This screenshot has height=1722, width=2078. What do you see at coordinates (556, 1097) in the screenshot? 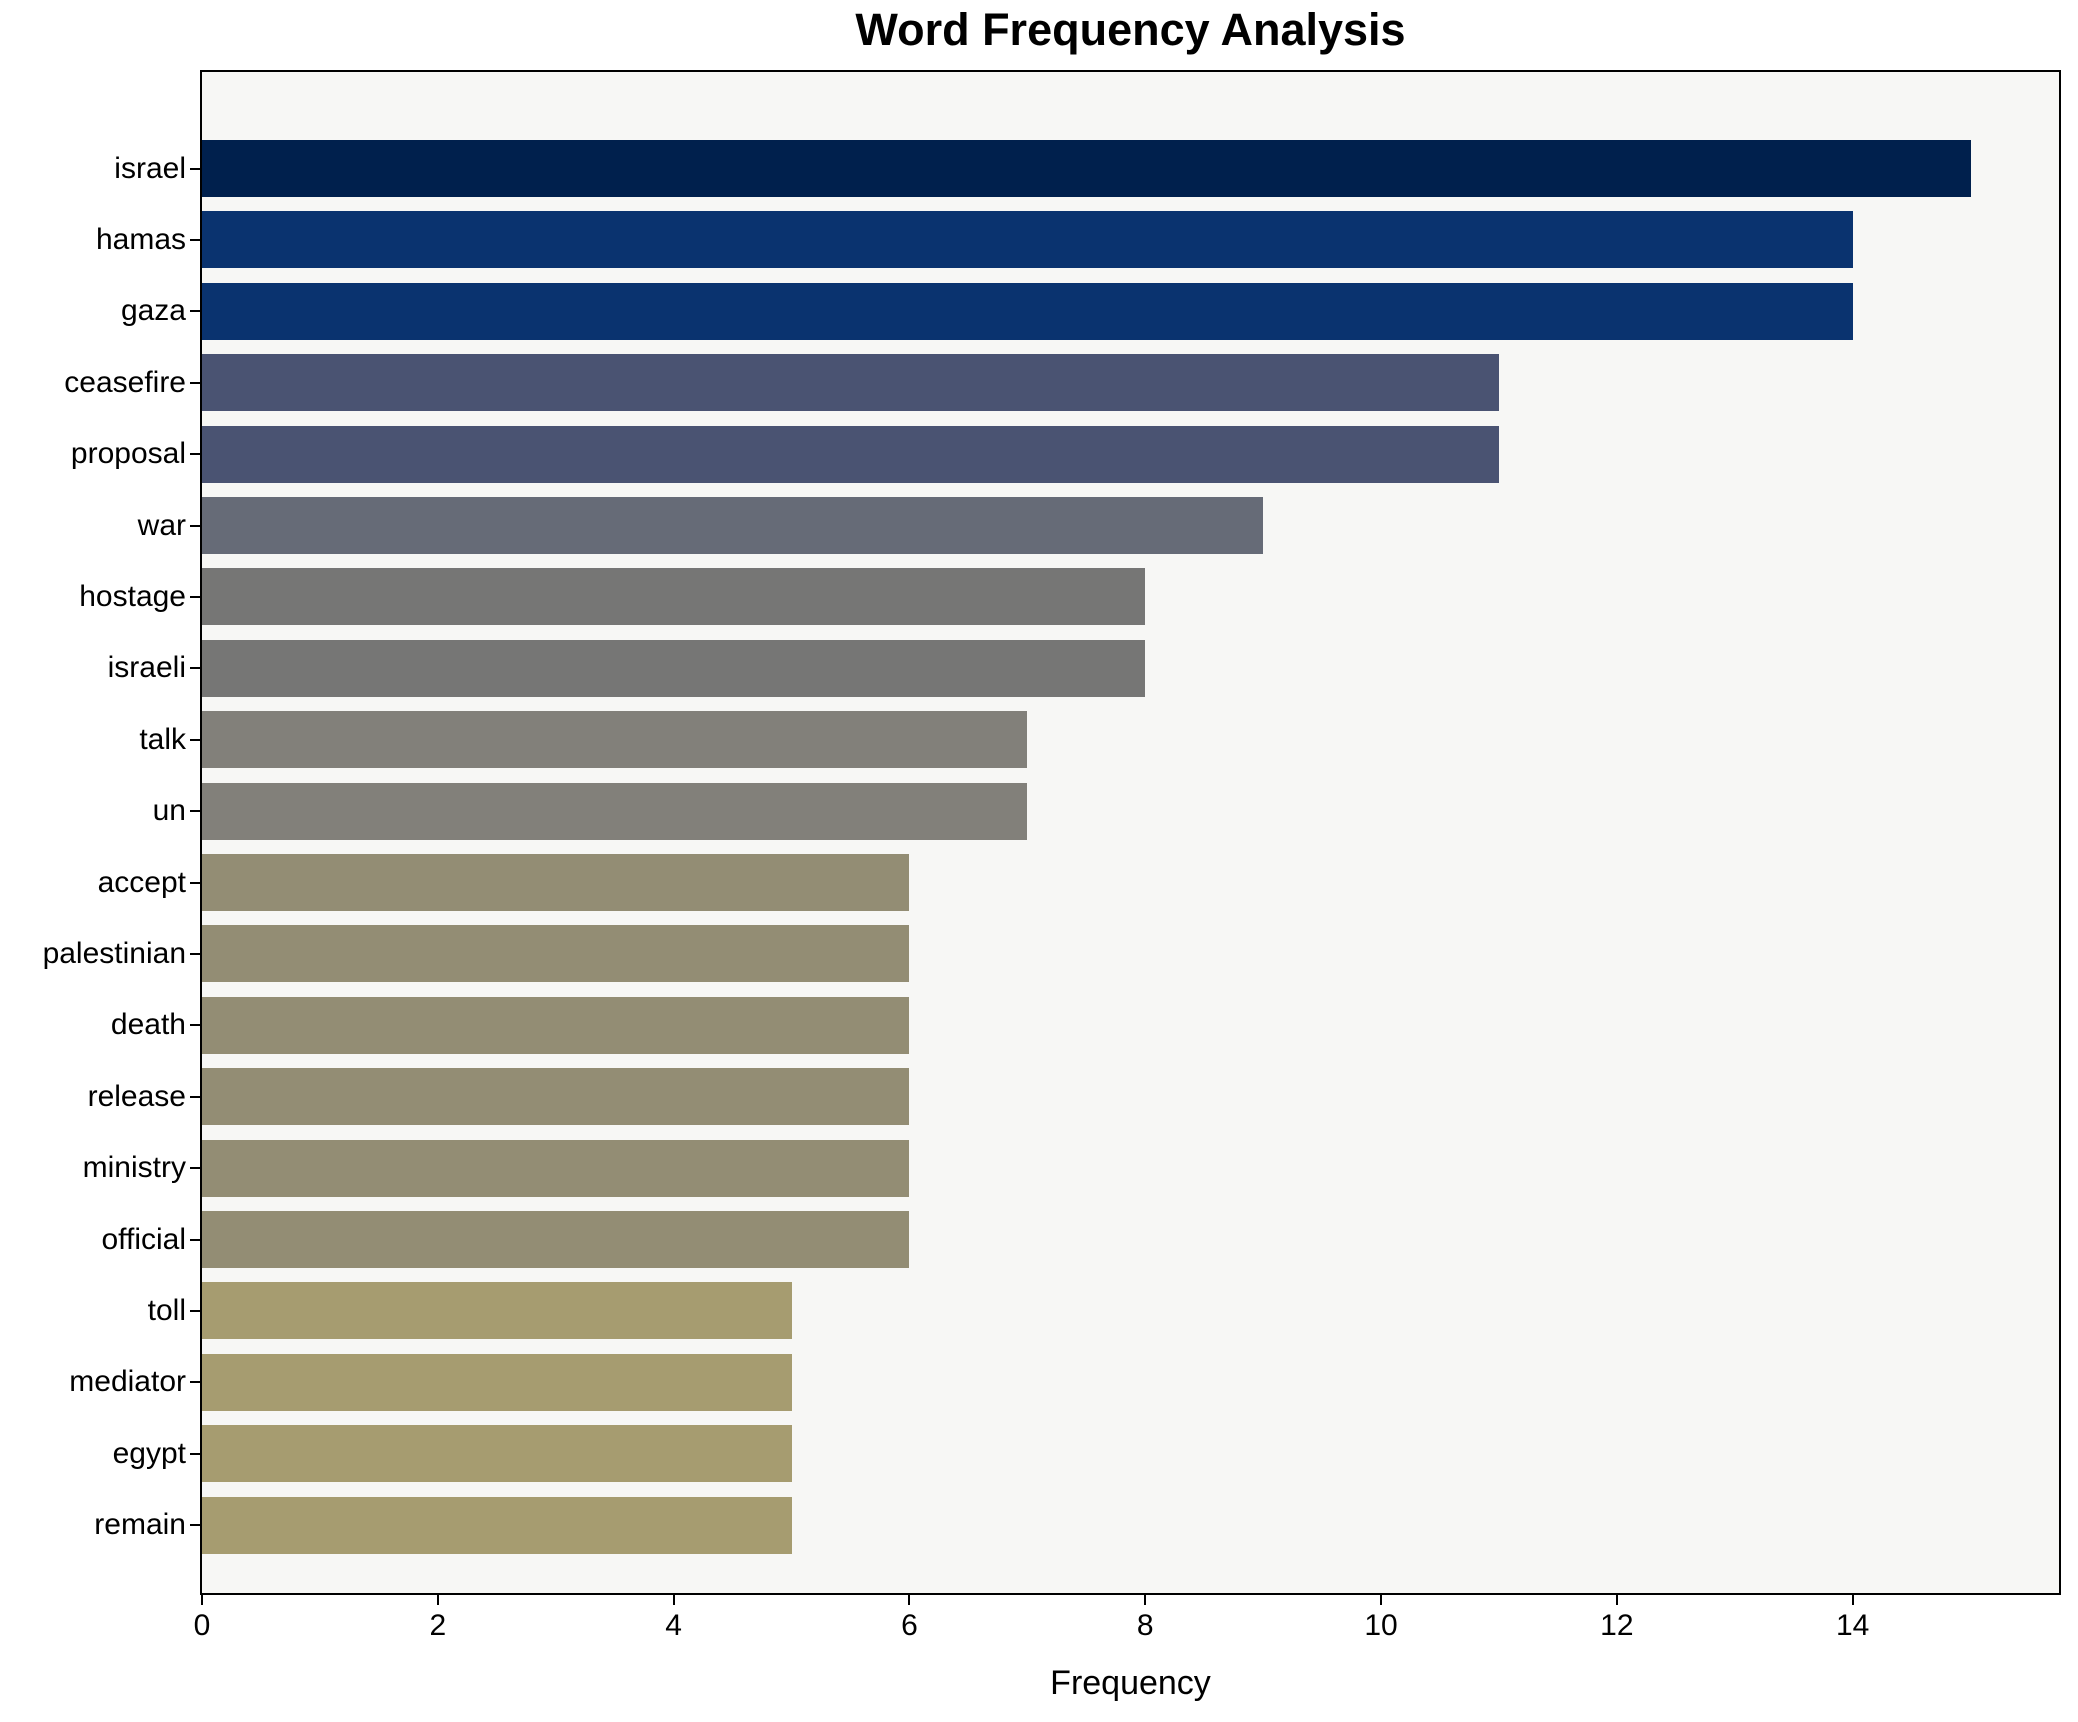
I see `bar-release` at bounding box center [556, 1097].